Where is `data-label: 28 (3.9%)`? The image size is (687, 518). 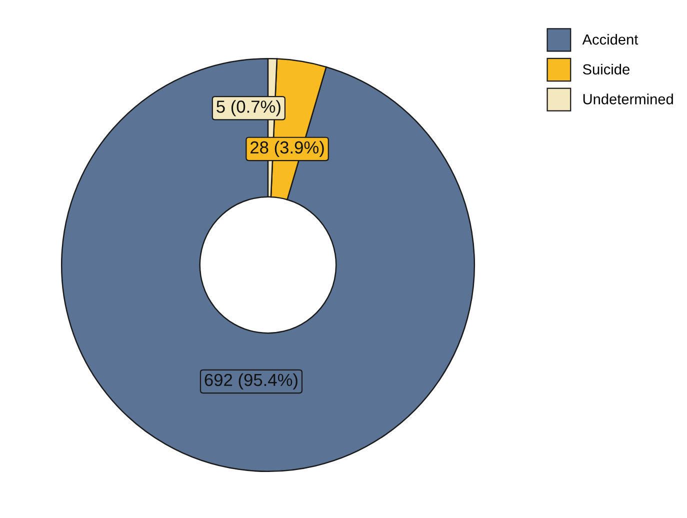 data-label: 28 (3.9%) is located at coordinates (287, 149).